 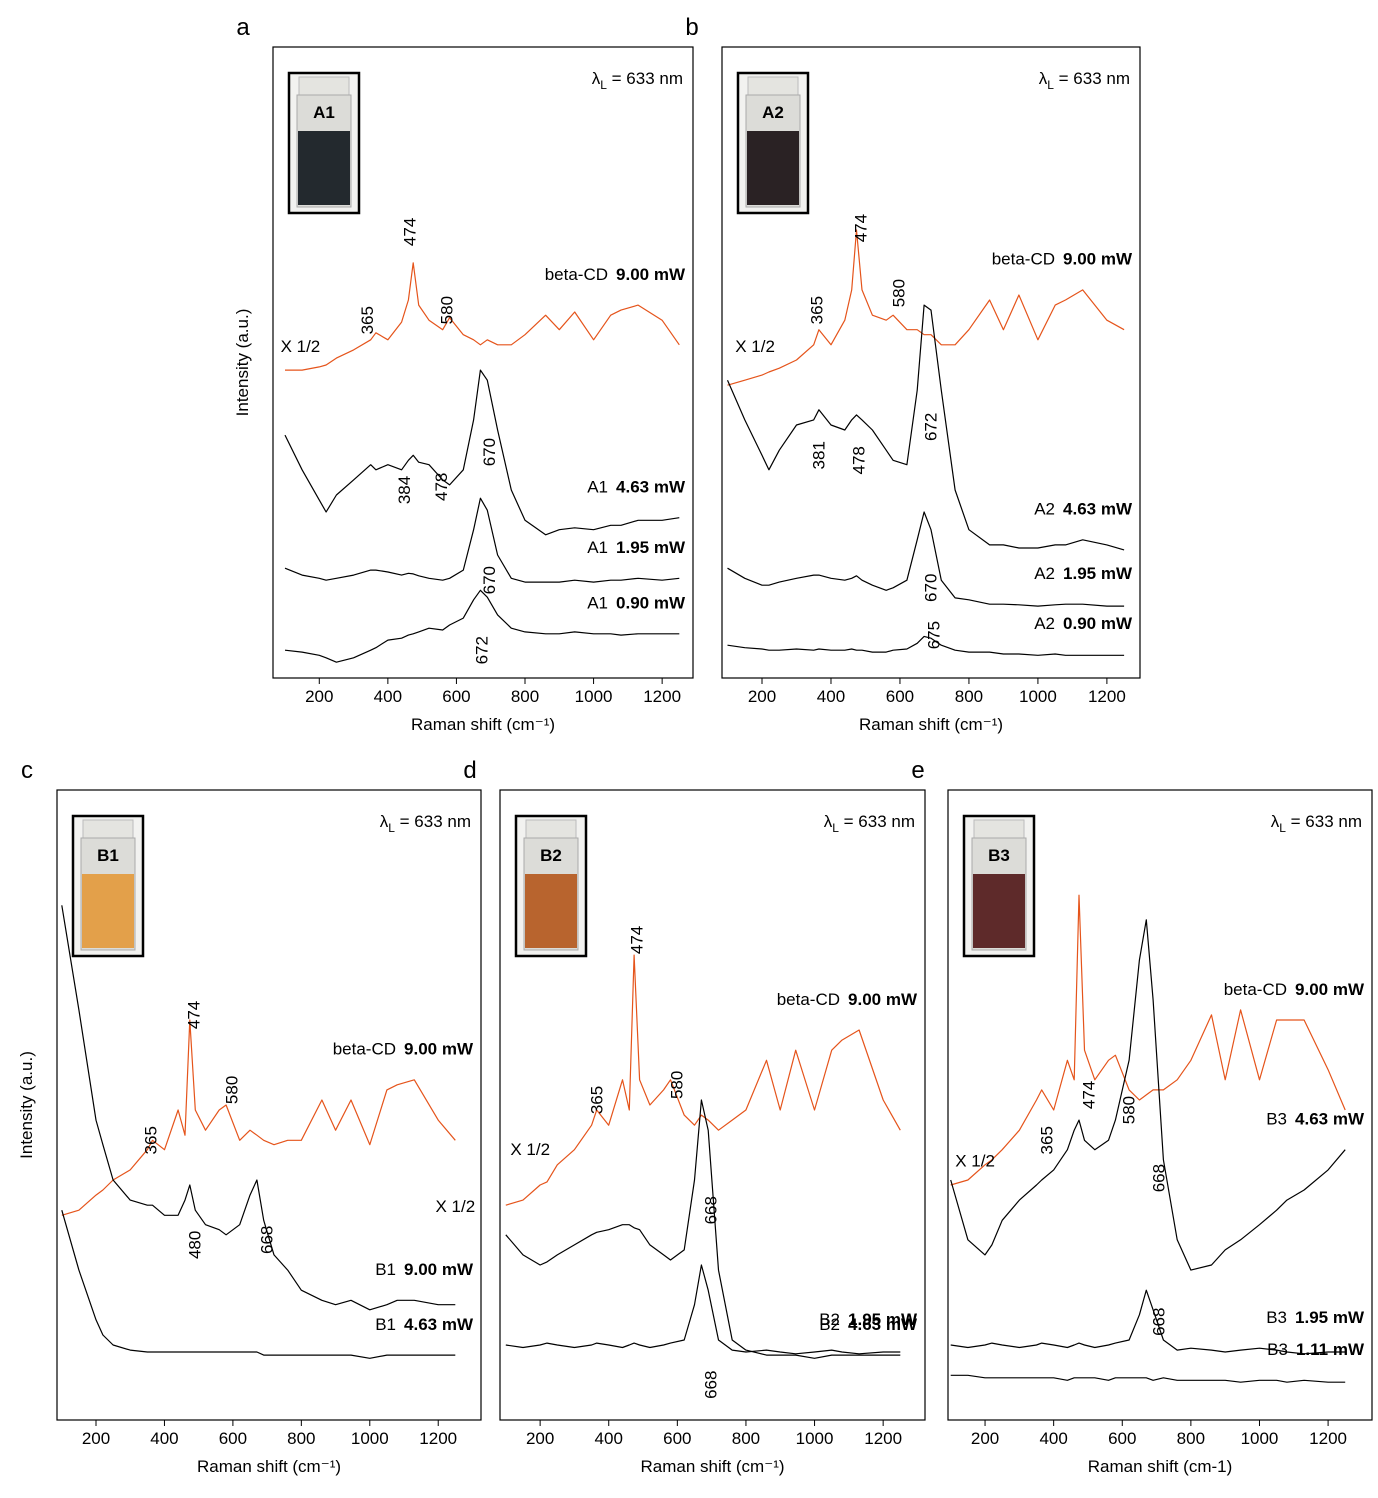 What do you see at coordinates (1043, 78) in the screenshot?
I see `laser-symbol: λ` at bounding box center [1043, 78].